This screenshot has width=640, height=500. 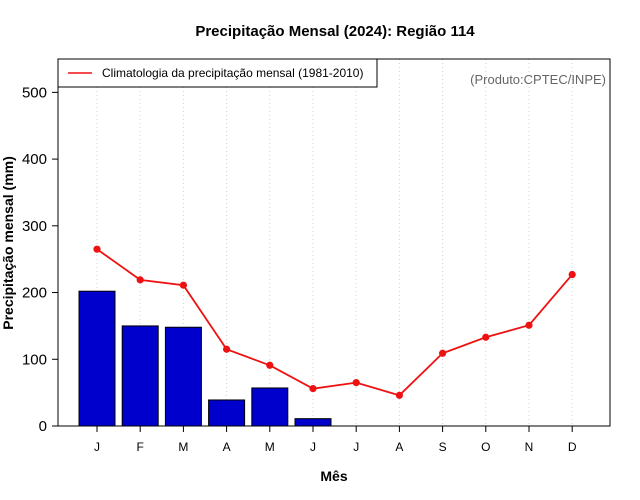 What do you see at coordinates (43, 426) in the screenshot?
I see `y-tick-label: 0` at bounding box center [43, 426].